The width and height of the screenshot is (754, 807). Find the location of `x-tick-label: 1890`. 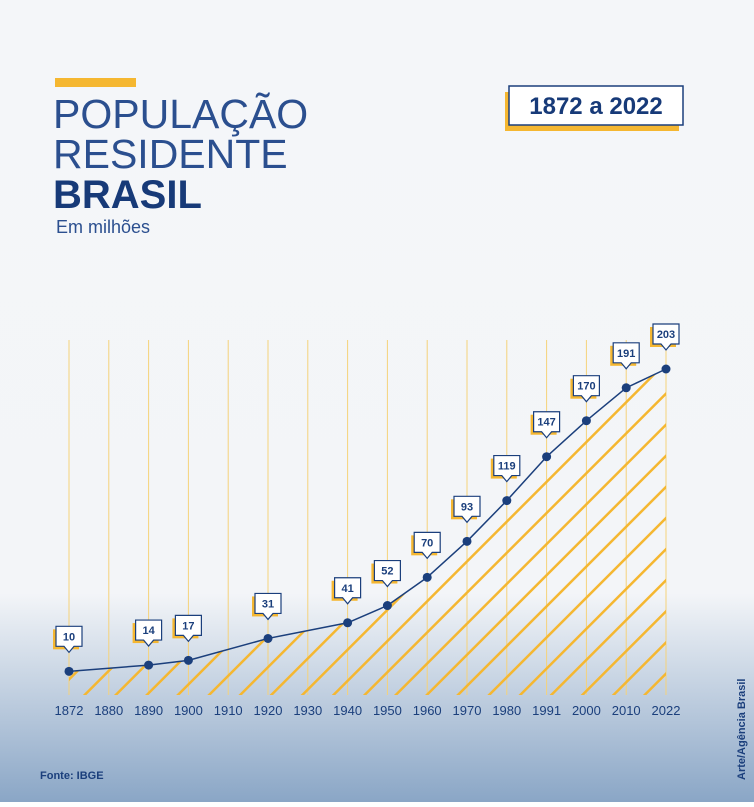

x-tick-label: 1890 is located at coordinates (148, 710).